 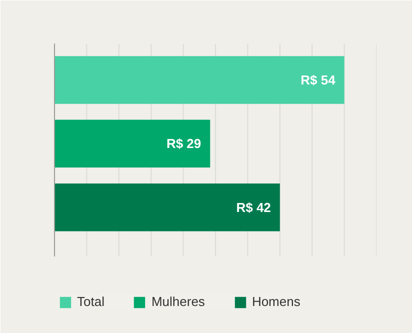 I want to click on legend-label: Homens, so click(x=276, y=301).